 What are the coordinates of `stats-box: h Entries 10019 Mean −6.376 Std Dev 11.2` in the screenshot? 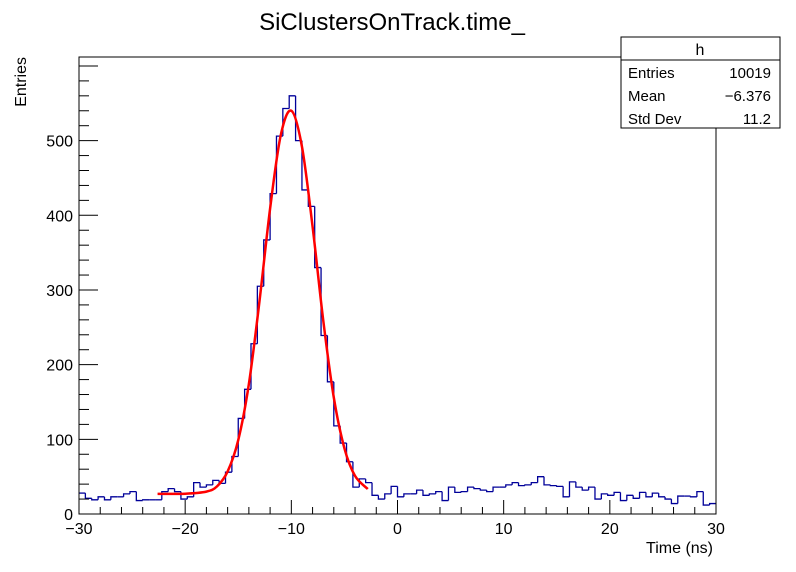 It's located at (700, 82).